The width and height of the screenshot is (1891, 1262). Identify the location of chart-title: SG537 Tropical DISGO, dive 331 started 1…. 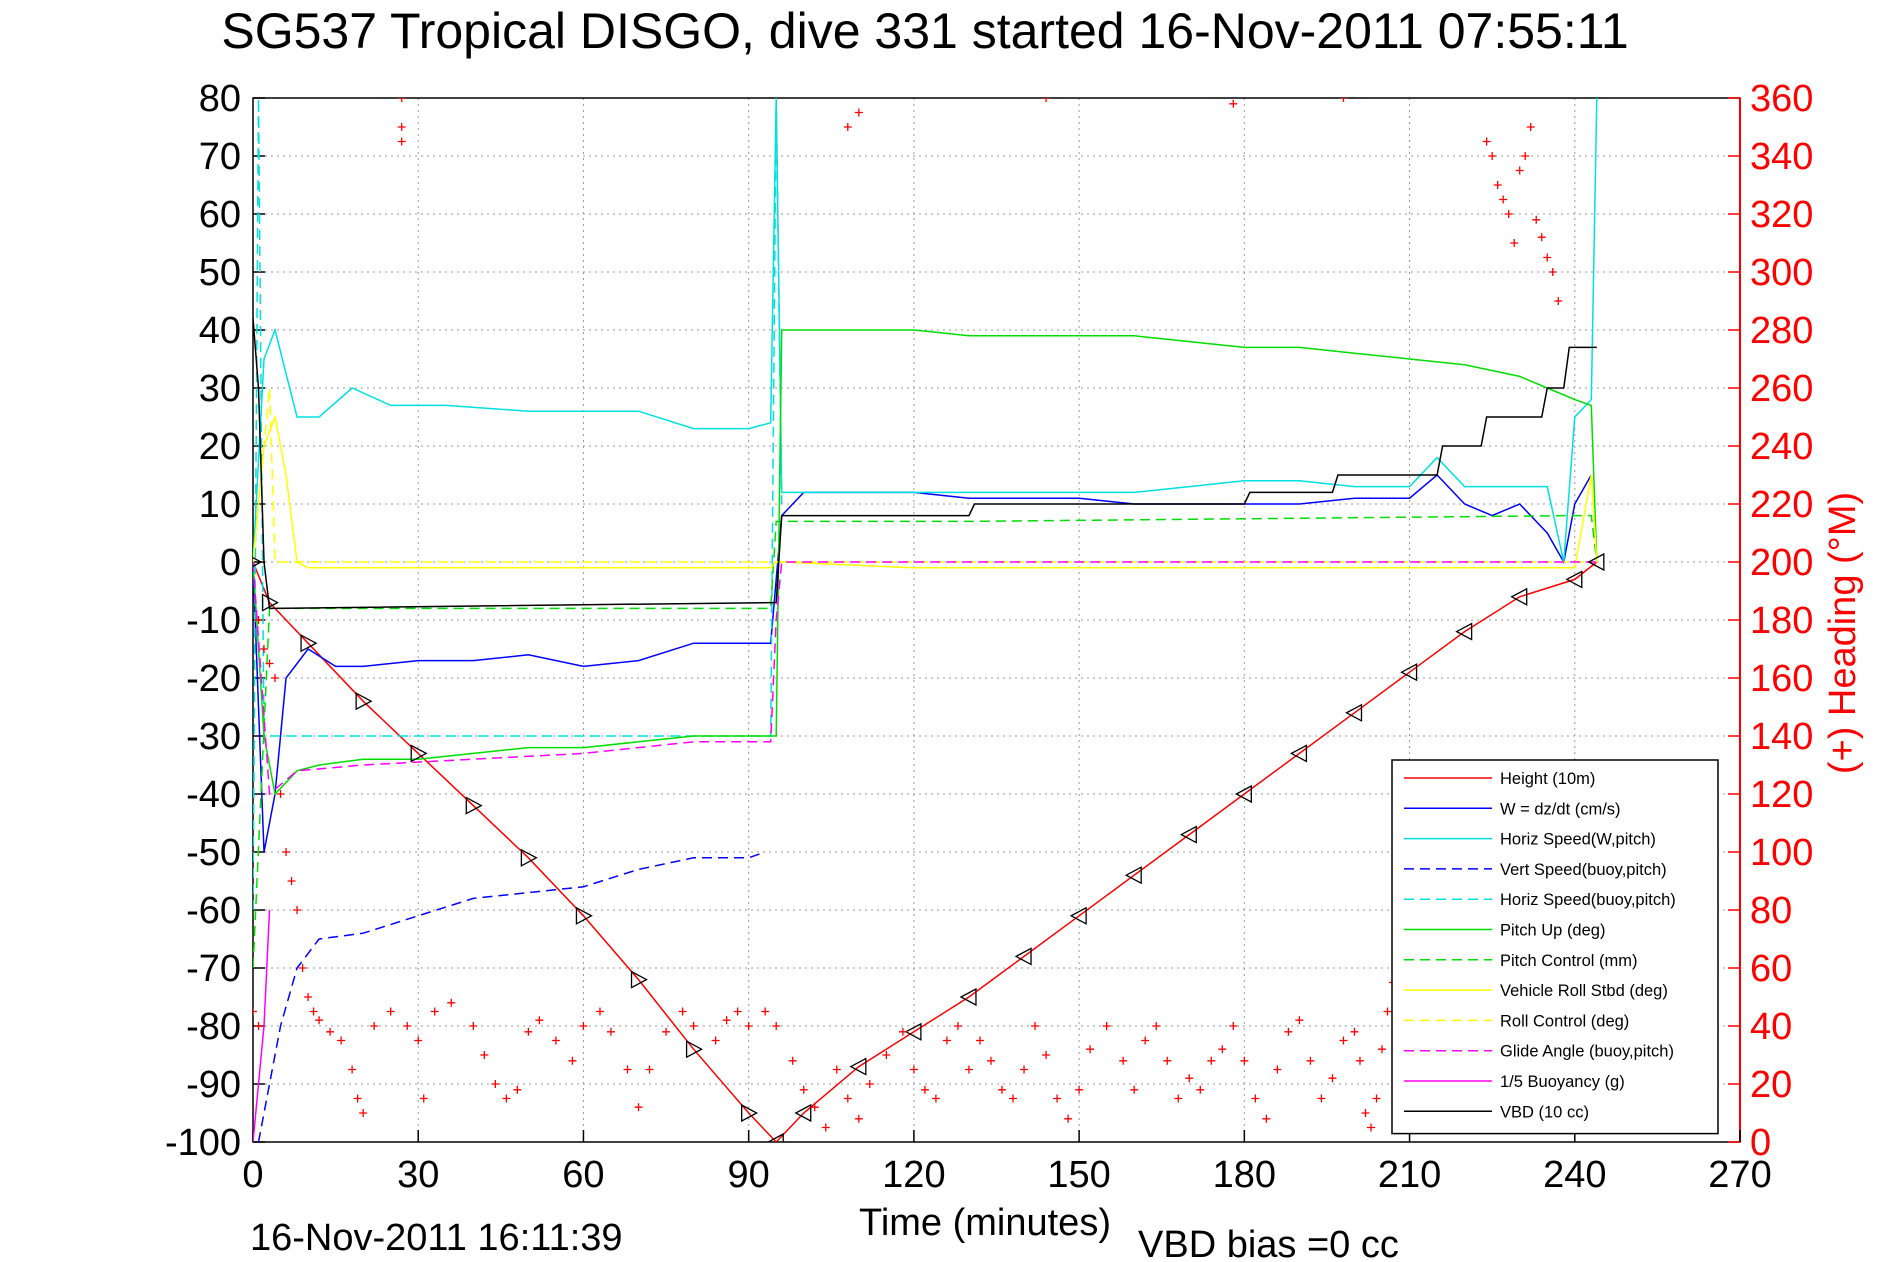
(924, 31).